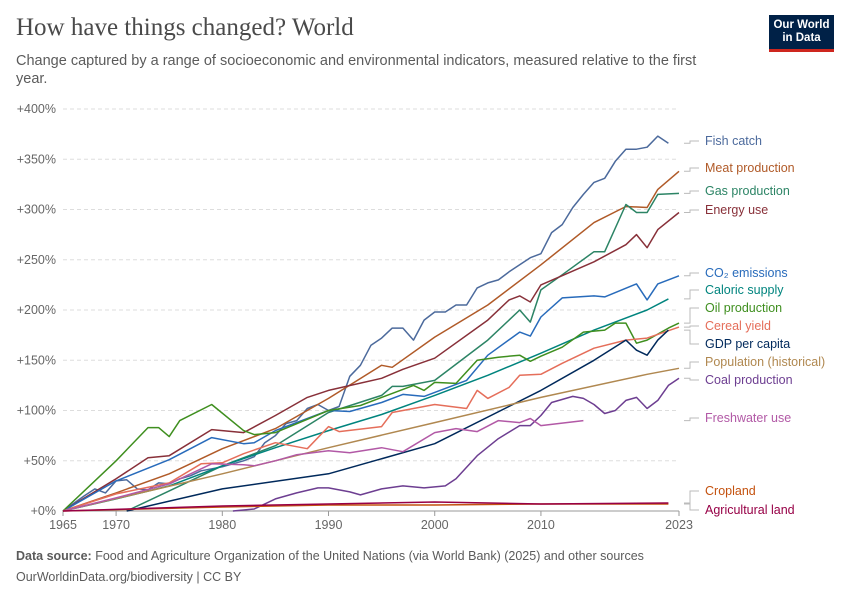 The image size is (850, 600). Describe the element at coordinates (63, 525) in the screenshot. I see `x-tick-label: 1965` at that location.